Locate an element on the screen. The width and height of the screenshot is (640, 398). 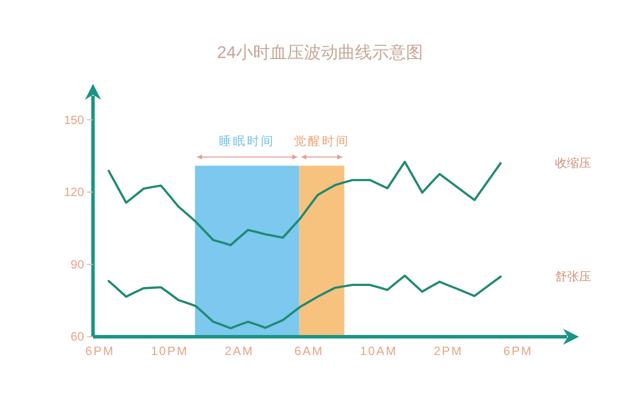
text: 舒张压 is located at coordinates (573, 277).